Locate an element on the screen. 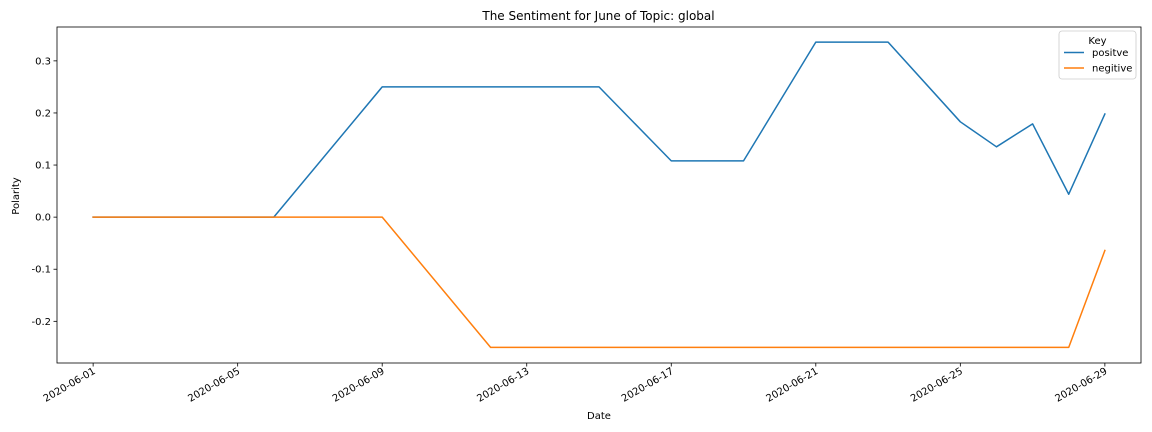  x-tick-label: 2020-06-09 is located at coordinates (359, 385).